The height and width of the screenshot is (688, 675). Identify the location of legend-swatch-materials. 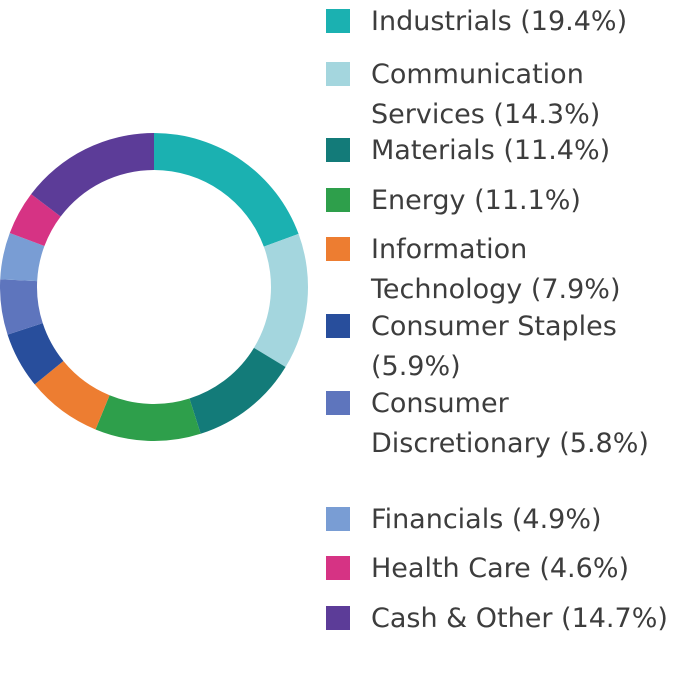
(338, 150).